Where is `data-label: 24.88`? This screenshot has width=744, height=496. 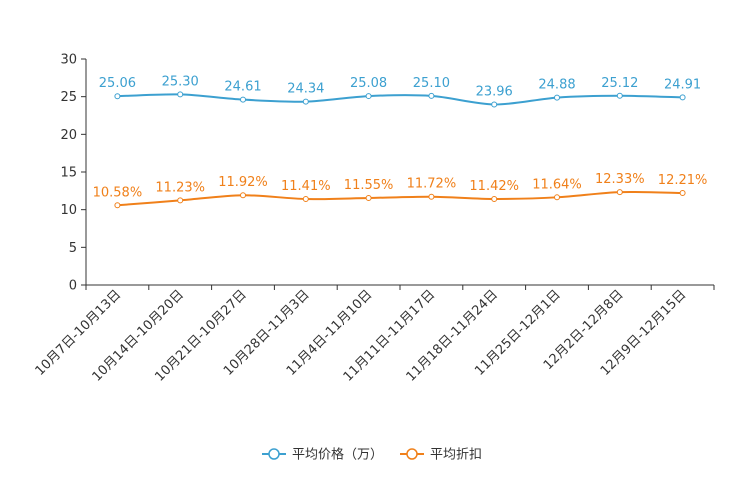 data-label: 24.88 is located at coordinates (556, 85).